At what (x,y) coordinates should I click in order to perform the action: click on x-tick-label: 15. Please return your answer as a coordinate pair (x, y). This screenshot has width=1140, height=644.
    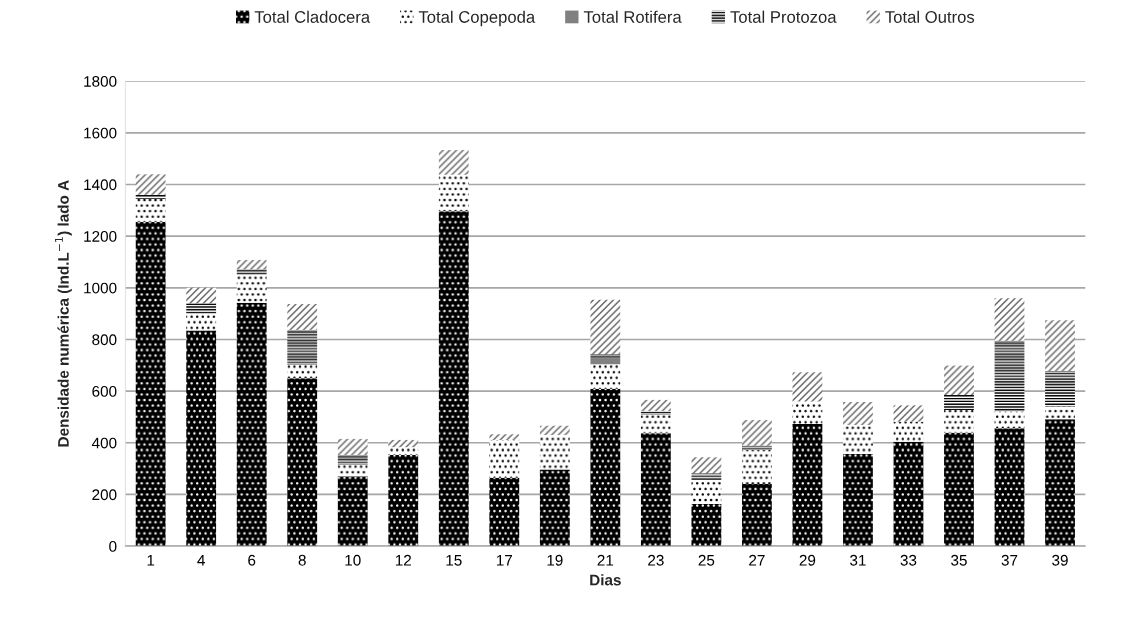
    Looking at the image, I should click on (454, 560).